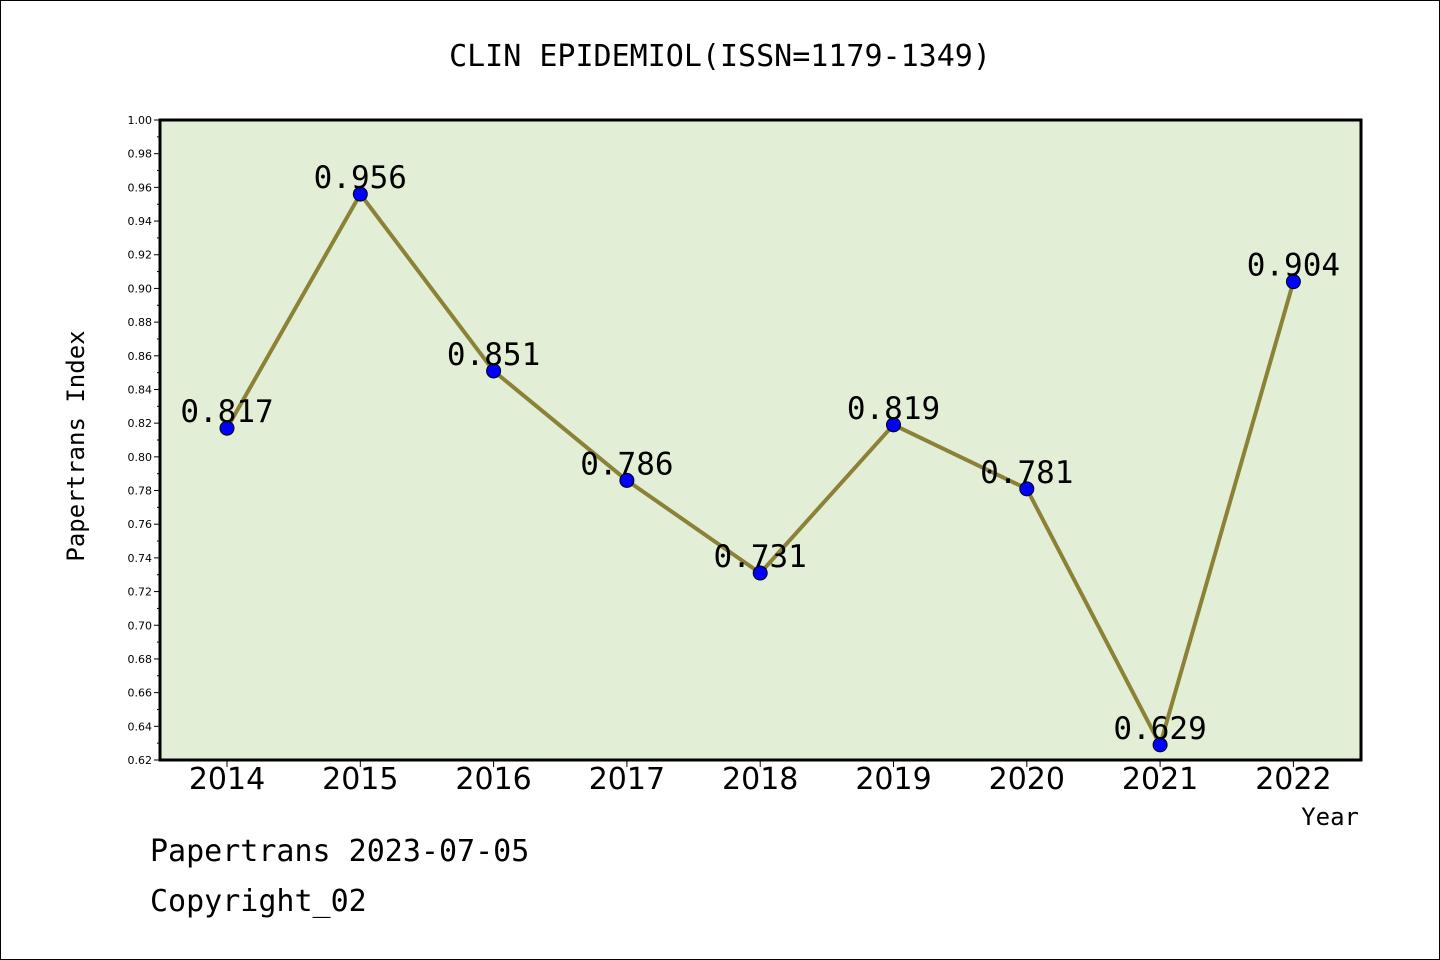 Image resolution: width=1440 pixels, height=960 pixels. I want to click on x-tick-label: 2021, so click(1160, 779).